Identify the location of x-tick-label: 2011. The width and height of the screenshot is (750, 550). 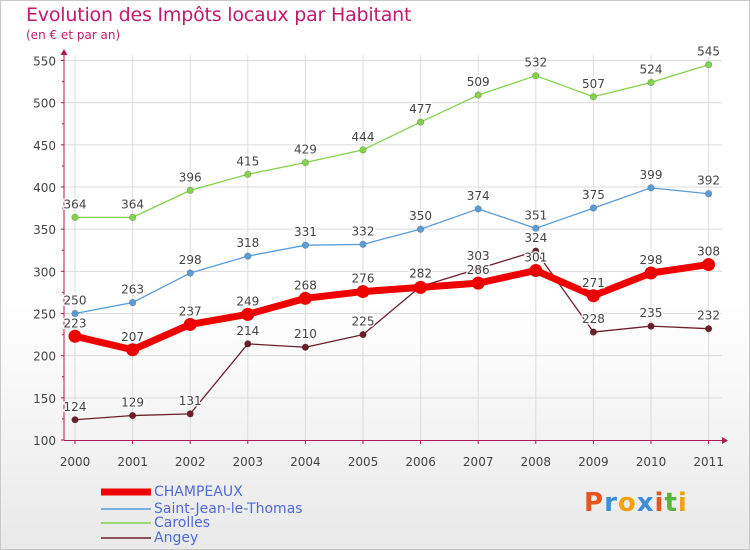
(708, 462).